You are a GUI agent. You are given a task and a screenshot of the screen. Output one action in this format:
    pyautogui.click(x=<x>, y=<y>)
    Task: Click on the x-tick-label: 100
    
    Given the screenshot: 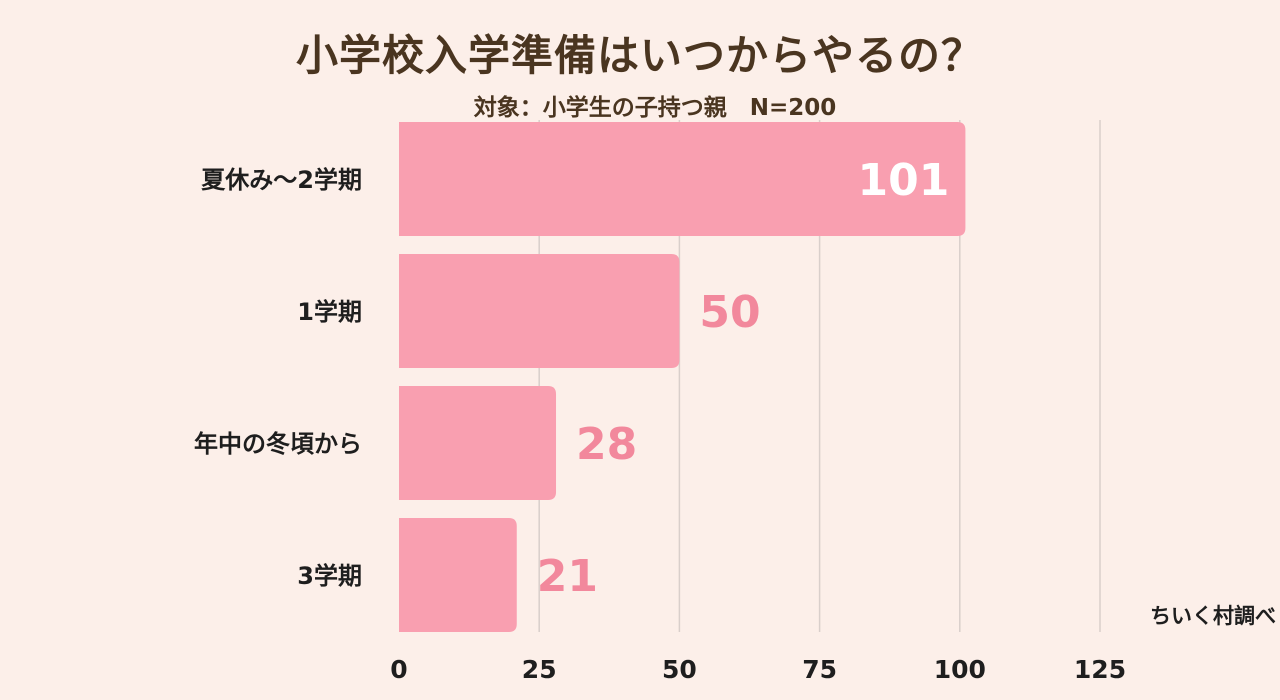 What is the action you would take?
    pyautogui.click(x=960, y=669)
    